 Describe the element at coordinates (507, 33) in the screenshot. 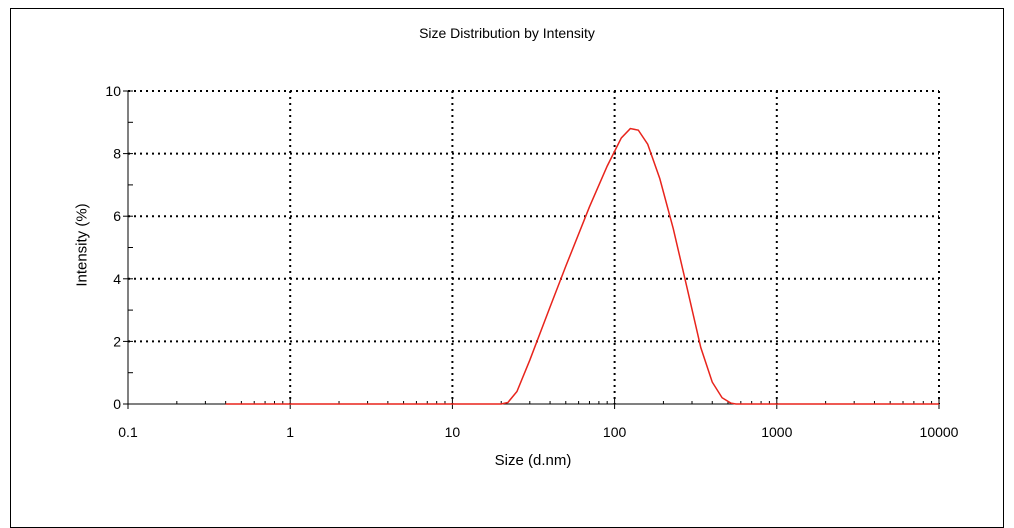

I see `chart-title: Size Distribution by Intensity` at that location.